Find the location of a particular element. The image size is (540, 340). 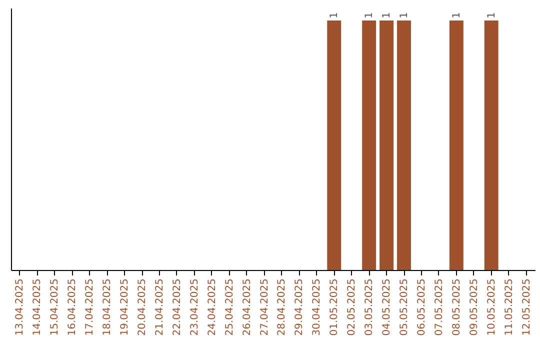

x-tick-label: 05.05.2025 is located at coordinates (404, 307).